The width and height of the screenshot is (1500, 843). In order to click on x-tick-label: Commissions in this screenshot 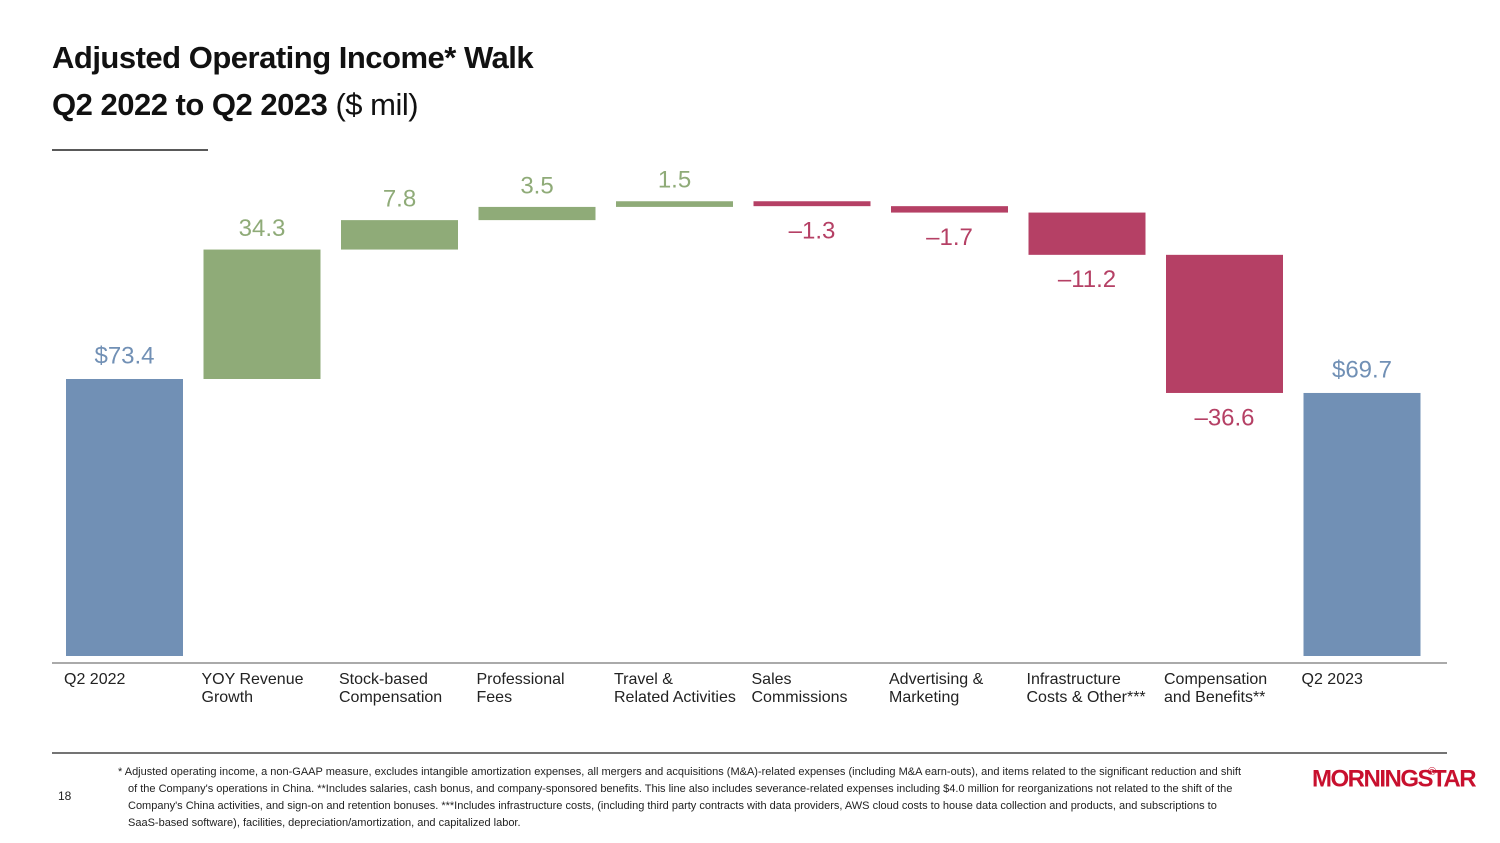, I will do `click(800, 697)`.